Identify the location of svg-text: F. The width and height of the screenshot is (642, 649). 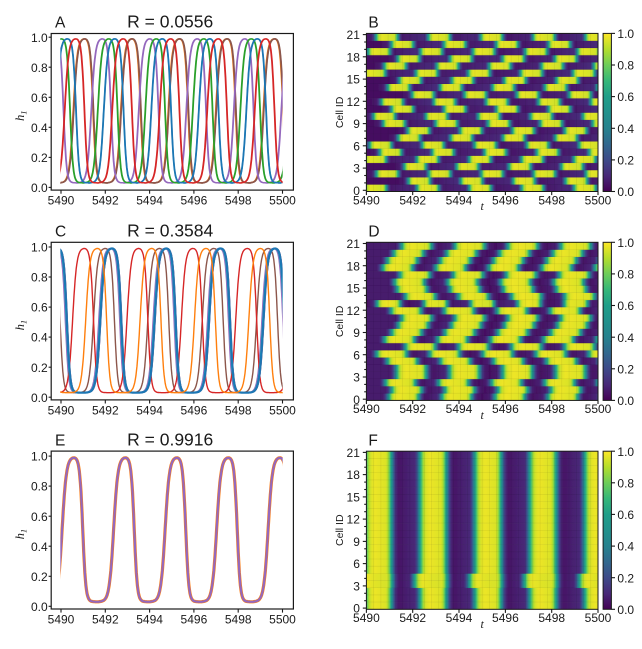
(372, 440).